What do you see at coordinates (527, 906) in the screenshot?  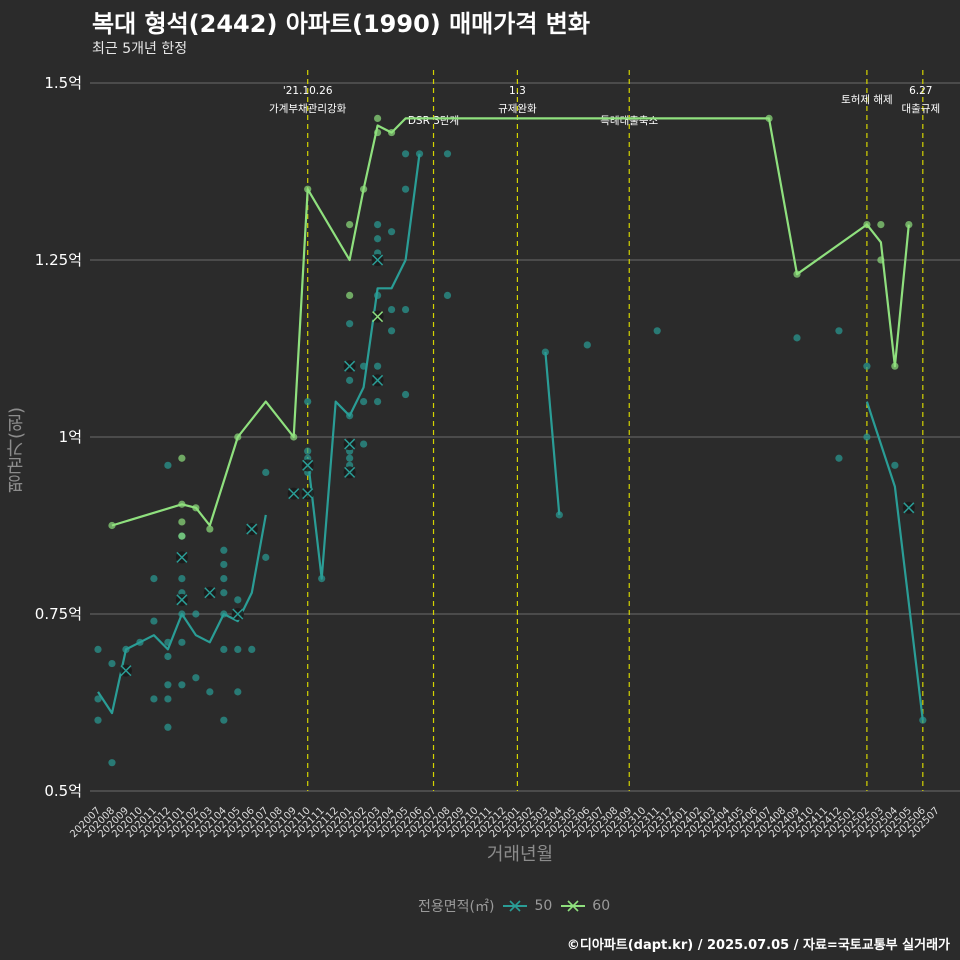 I see `legend-item-50: 50` at bounding box center [527, 906].